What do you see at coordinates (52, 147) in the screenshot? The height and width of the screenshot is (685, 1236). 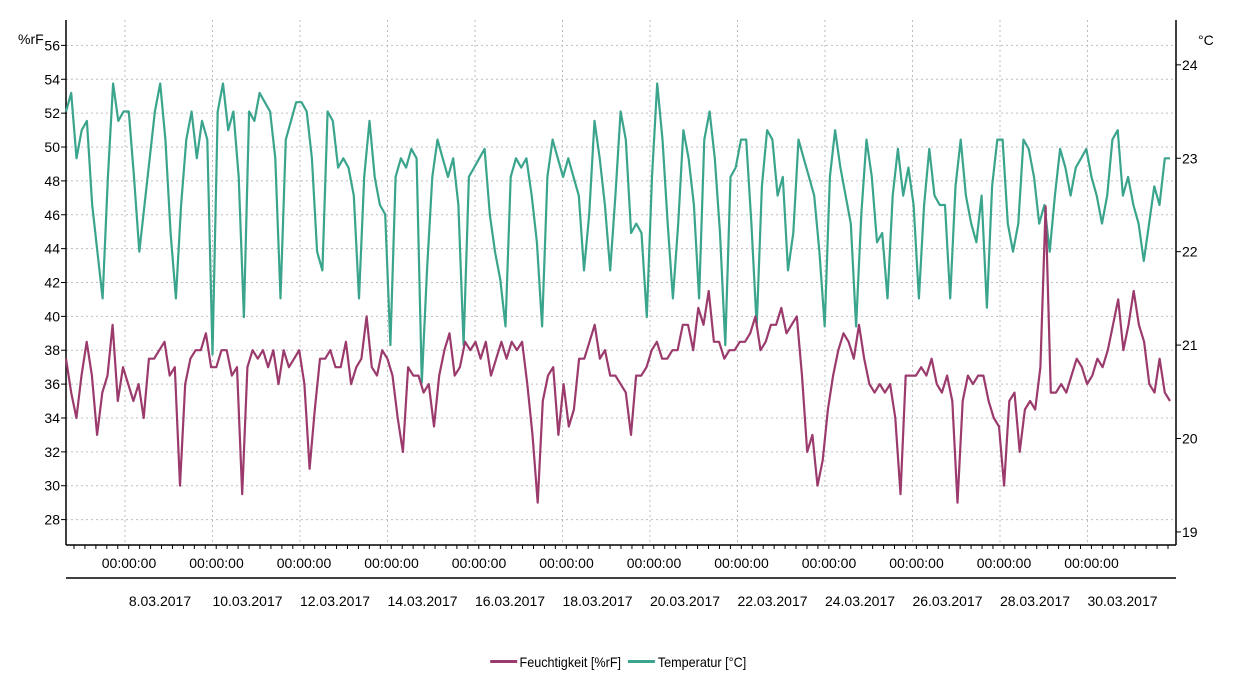 I see `left-tick-label: 50` at bounding box center [52, 147].